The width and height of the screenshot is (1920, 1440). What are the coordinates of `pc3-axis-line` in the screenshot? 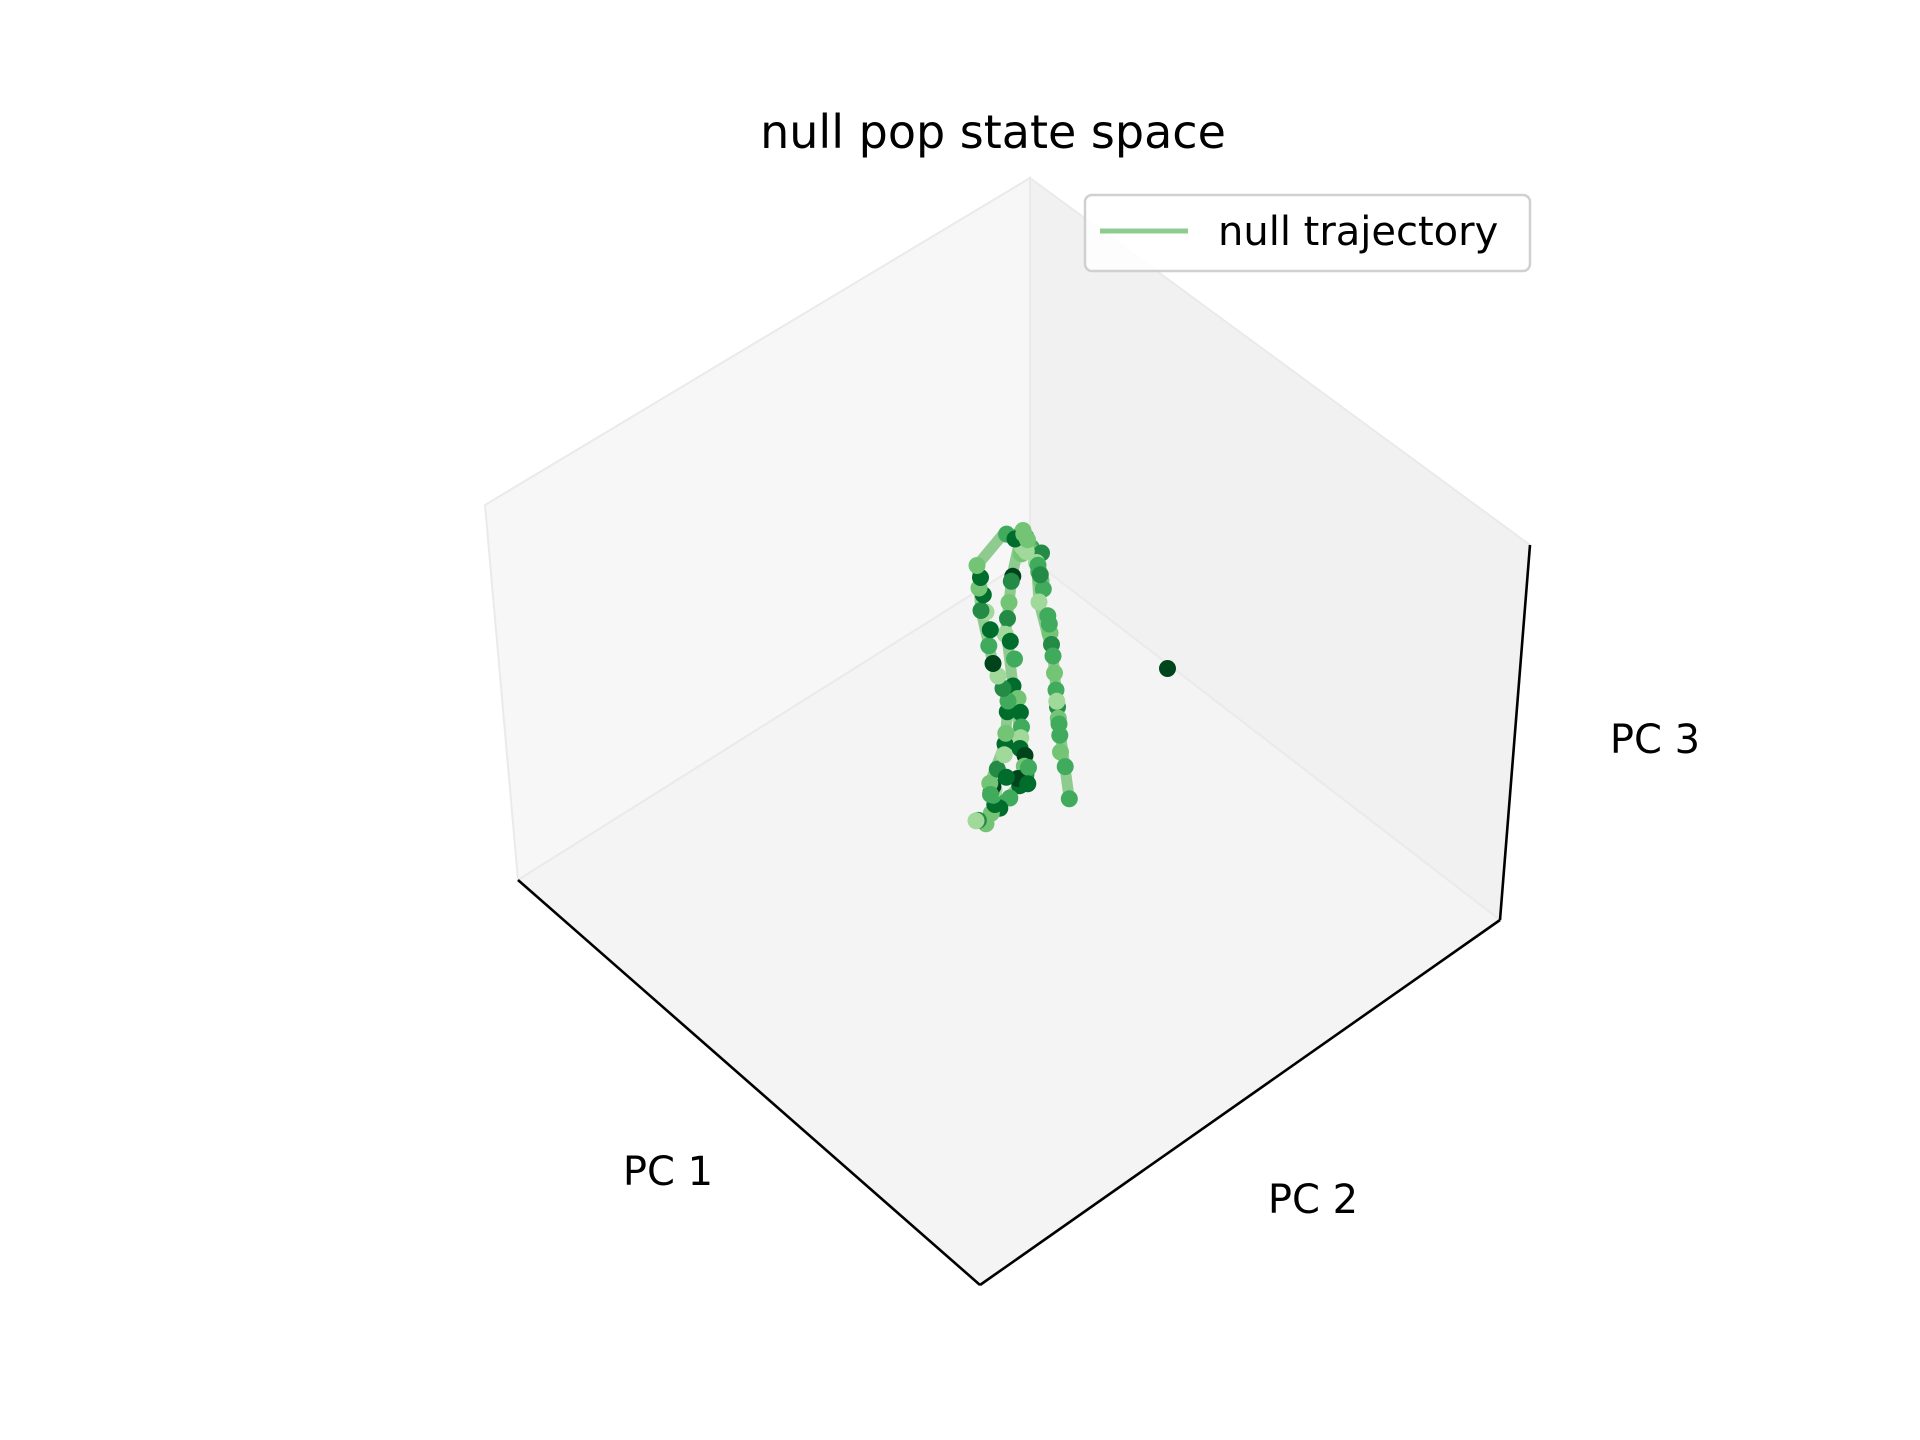 It's located at (1515, 732).